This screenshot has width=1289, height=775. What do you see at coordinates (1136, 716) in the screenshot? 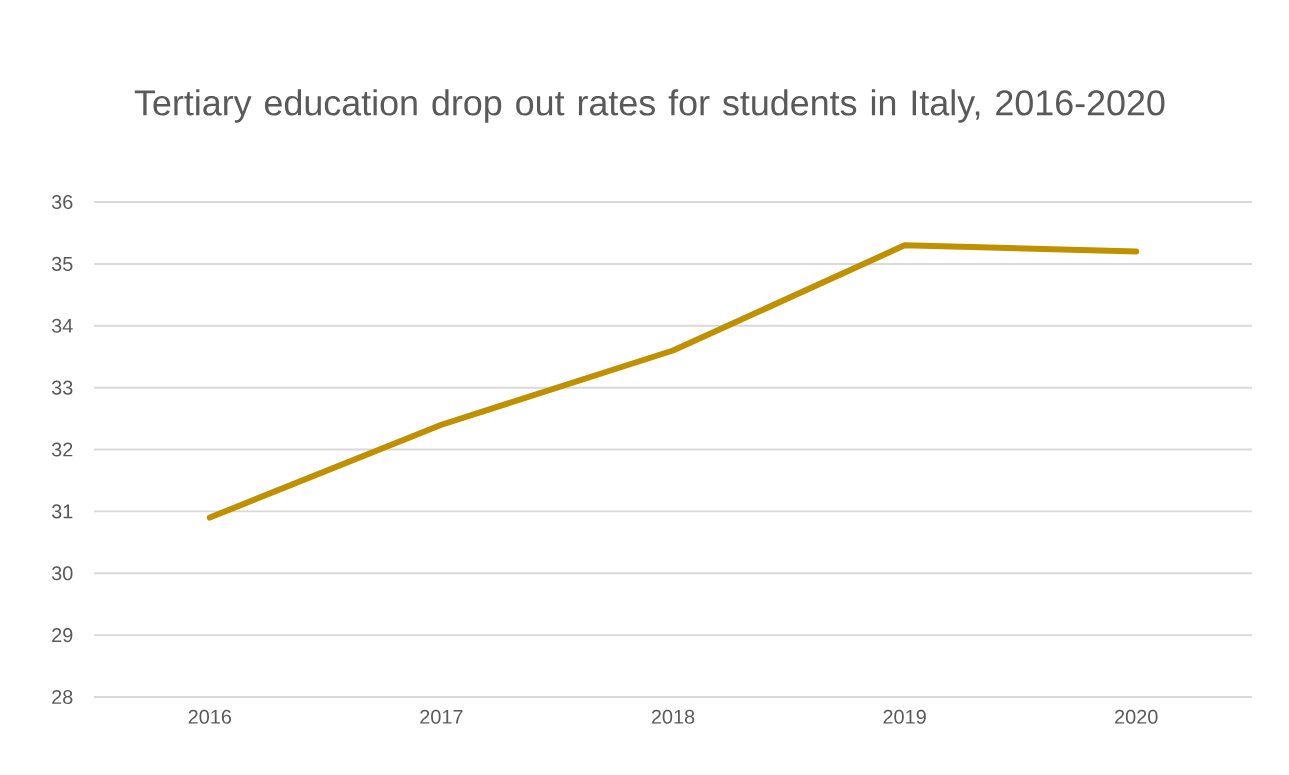
I see `x-tick-label: 2020` at bounding box center [1136, 716].